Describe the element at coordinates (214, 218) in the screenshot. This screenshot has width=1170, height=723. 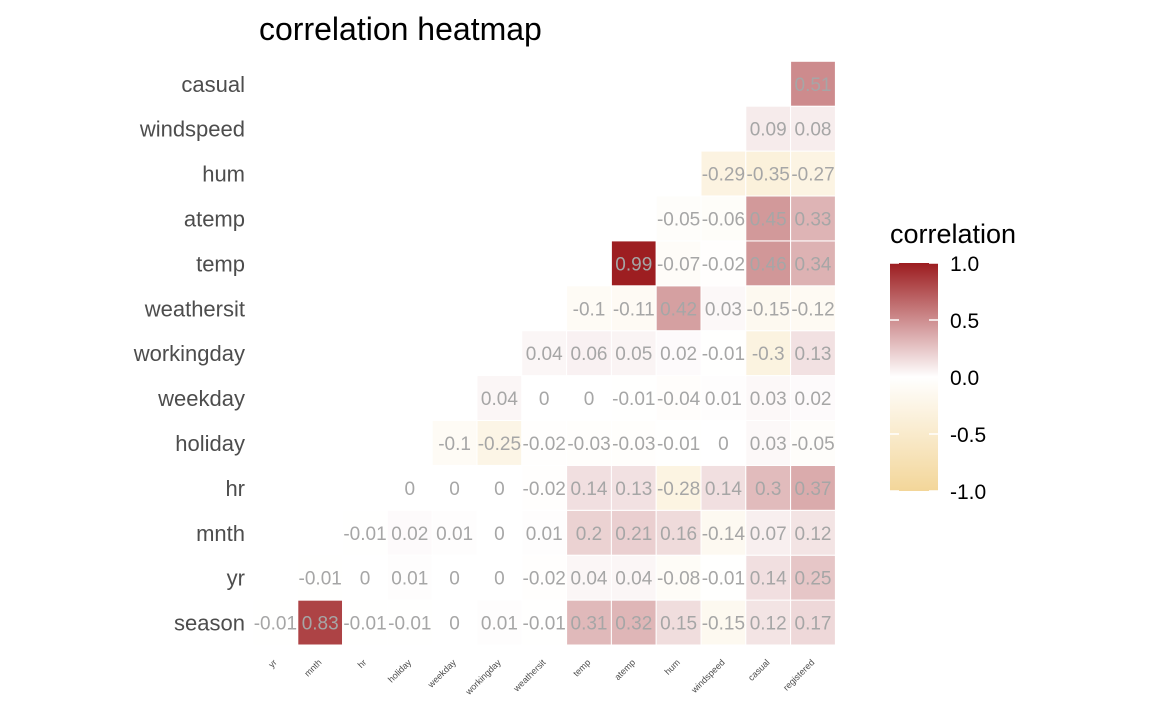
I see `y-axis-label-atemp: atemp` at that location.